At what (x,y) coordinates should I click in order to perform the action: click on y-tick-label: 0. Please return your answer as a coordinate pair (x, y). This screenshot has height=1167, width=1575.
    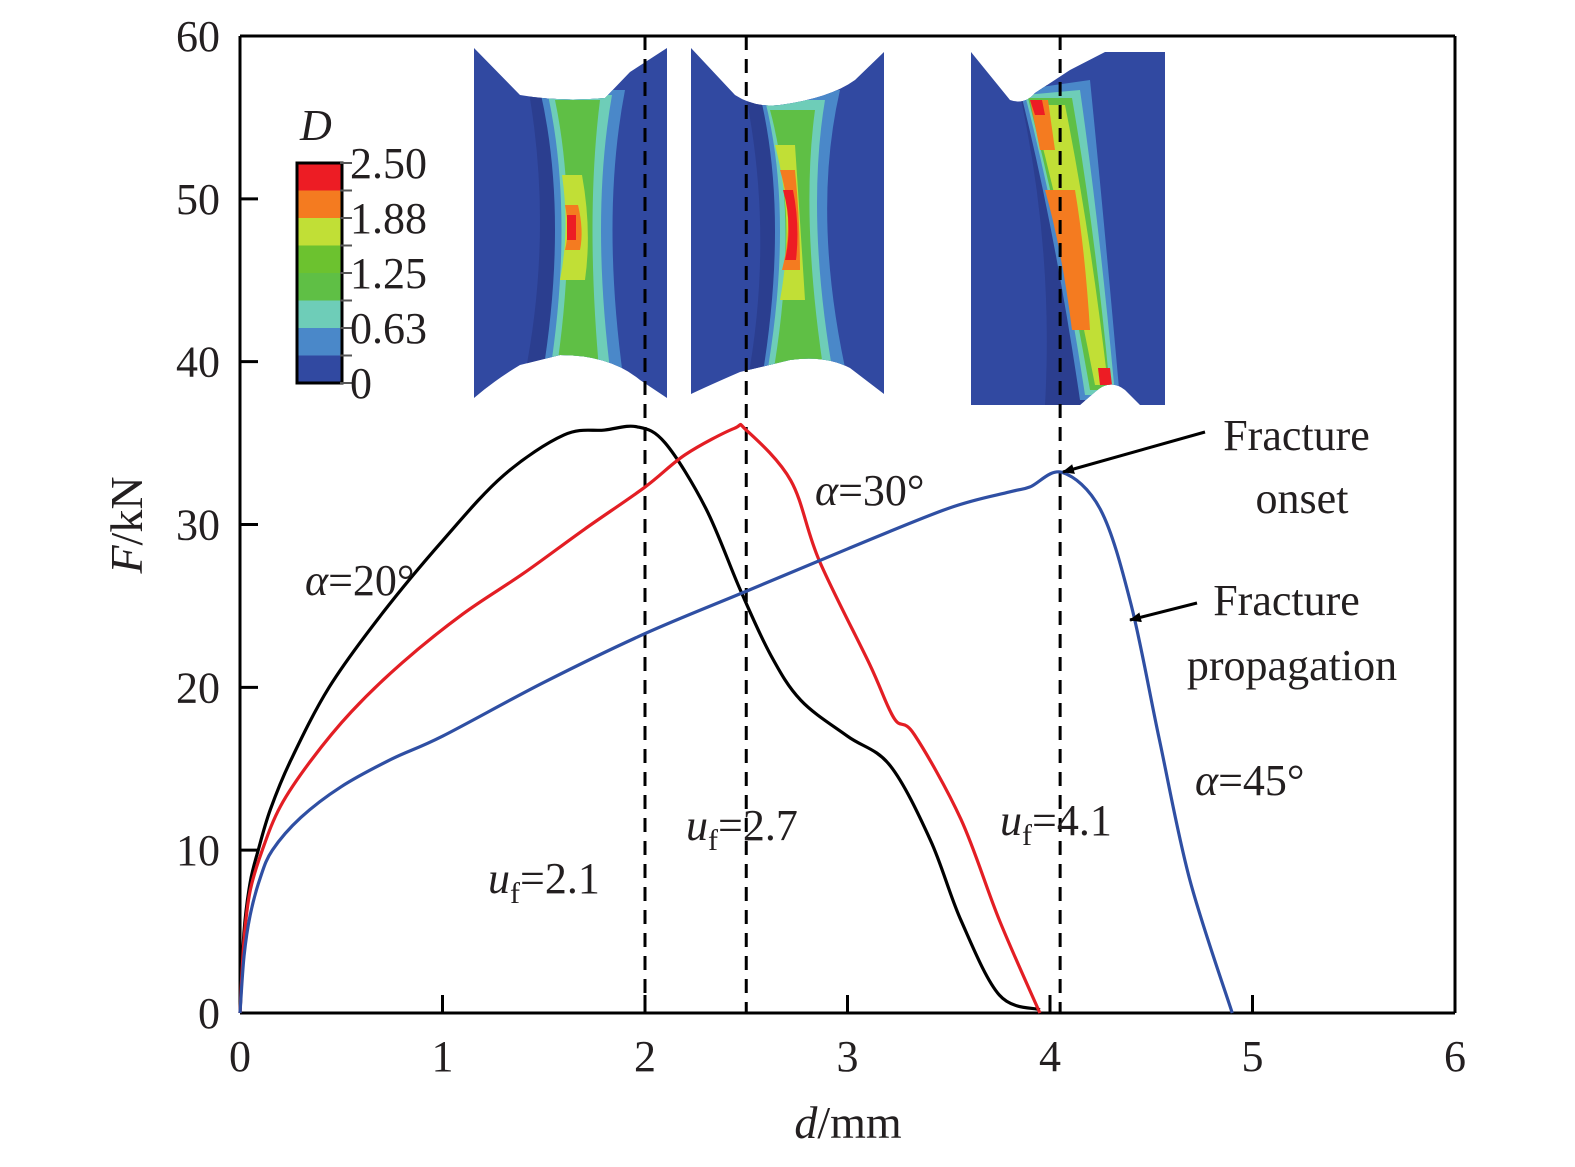
    Looking at the image, I should click on (209, 1013).